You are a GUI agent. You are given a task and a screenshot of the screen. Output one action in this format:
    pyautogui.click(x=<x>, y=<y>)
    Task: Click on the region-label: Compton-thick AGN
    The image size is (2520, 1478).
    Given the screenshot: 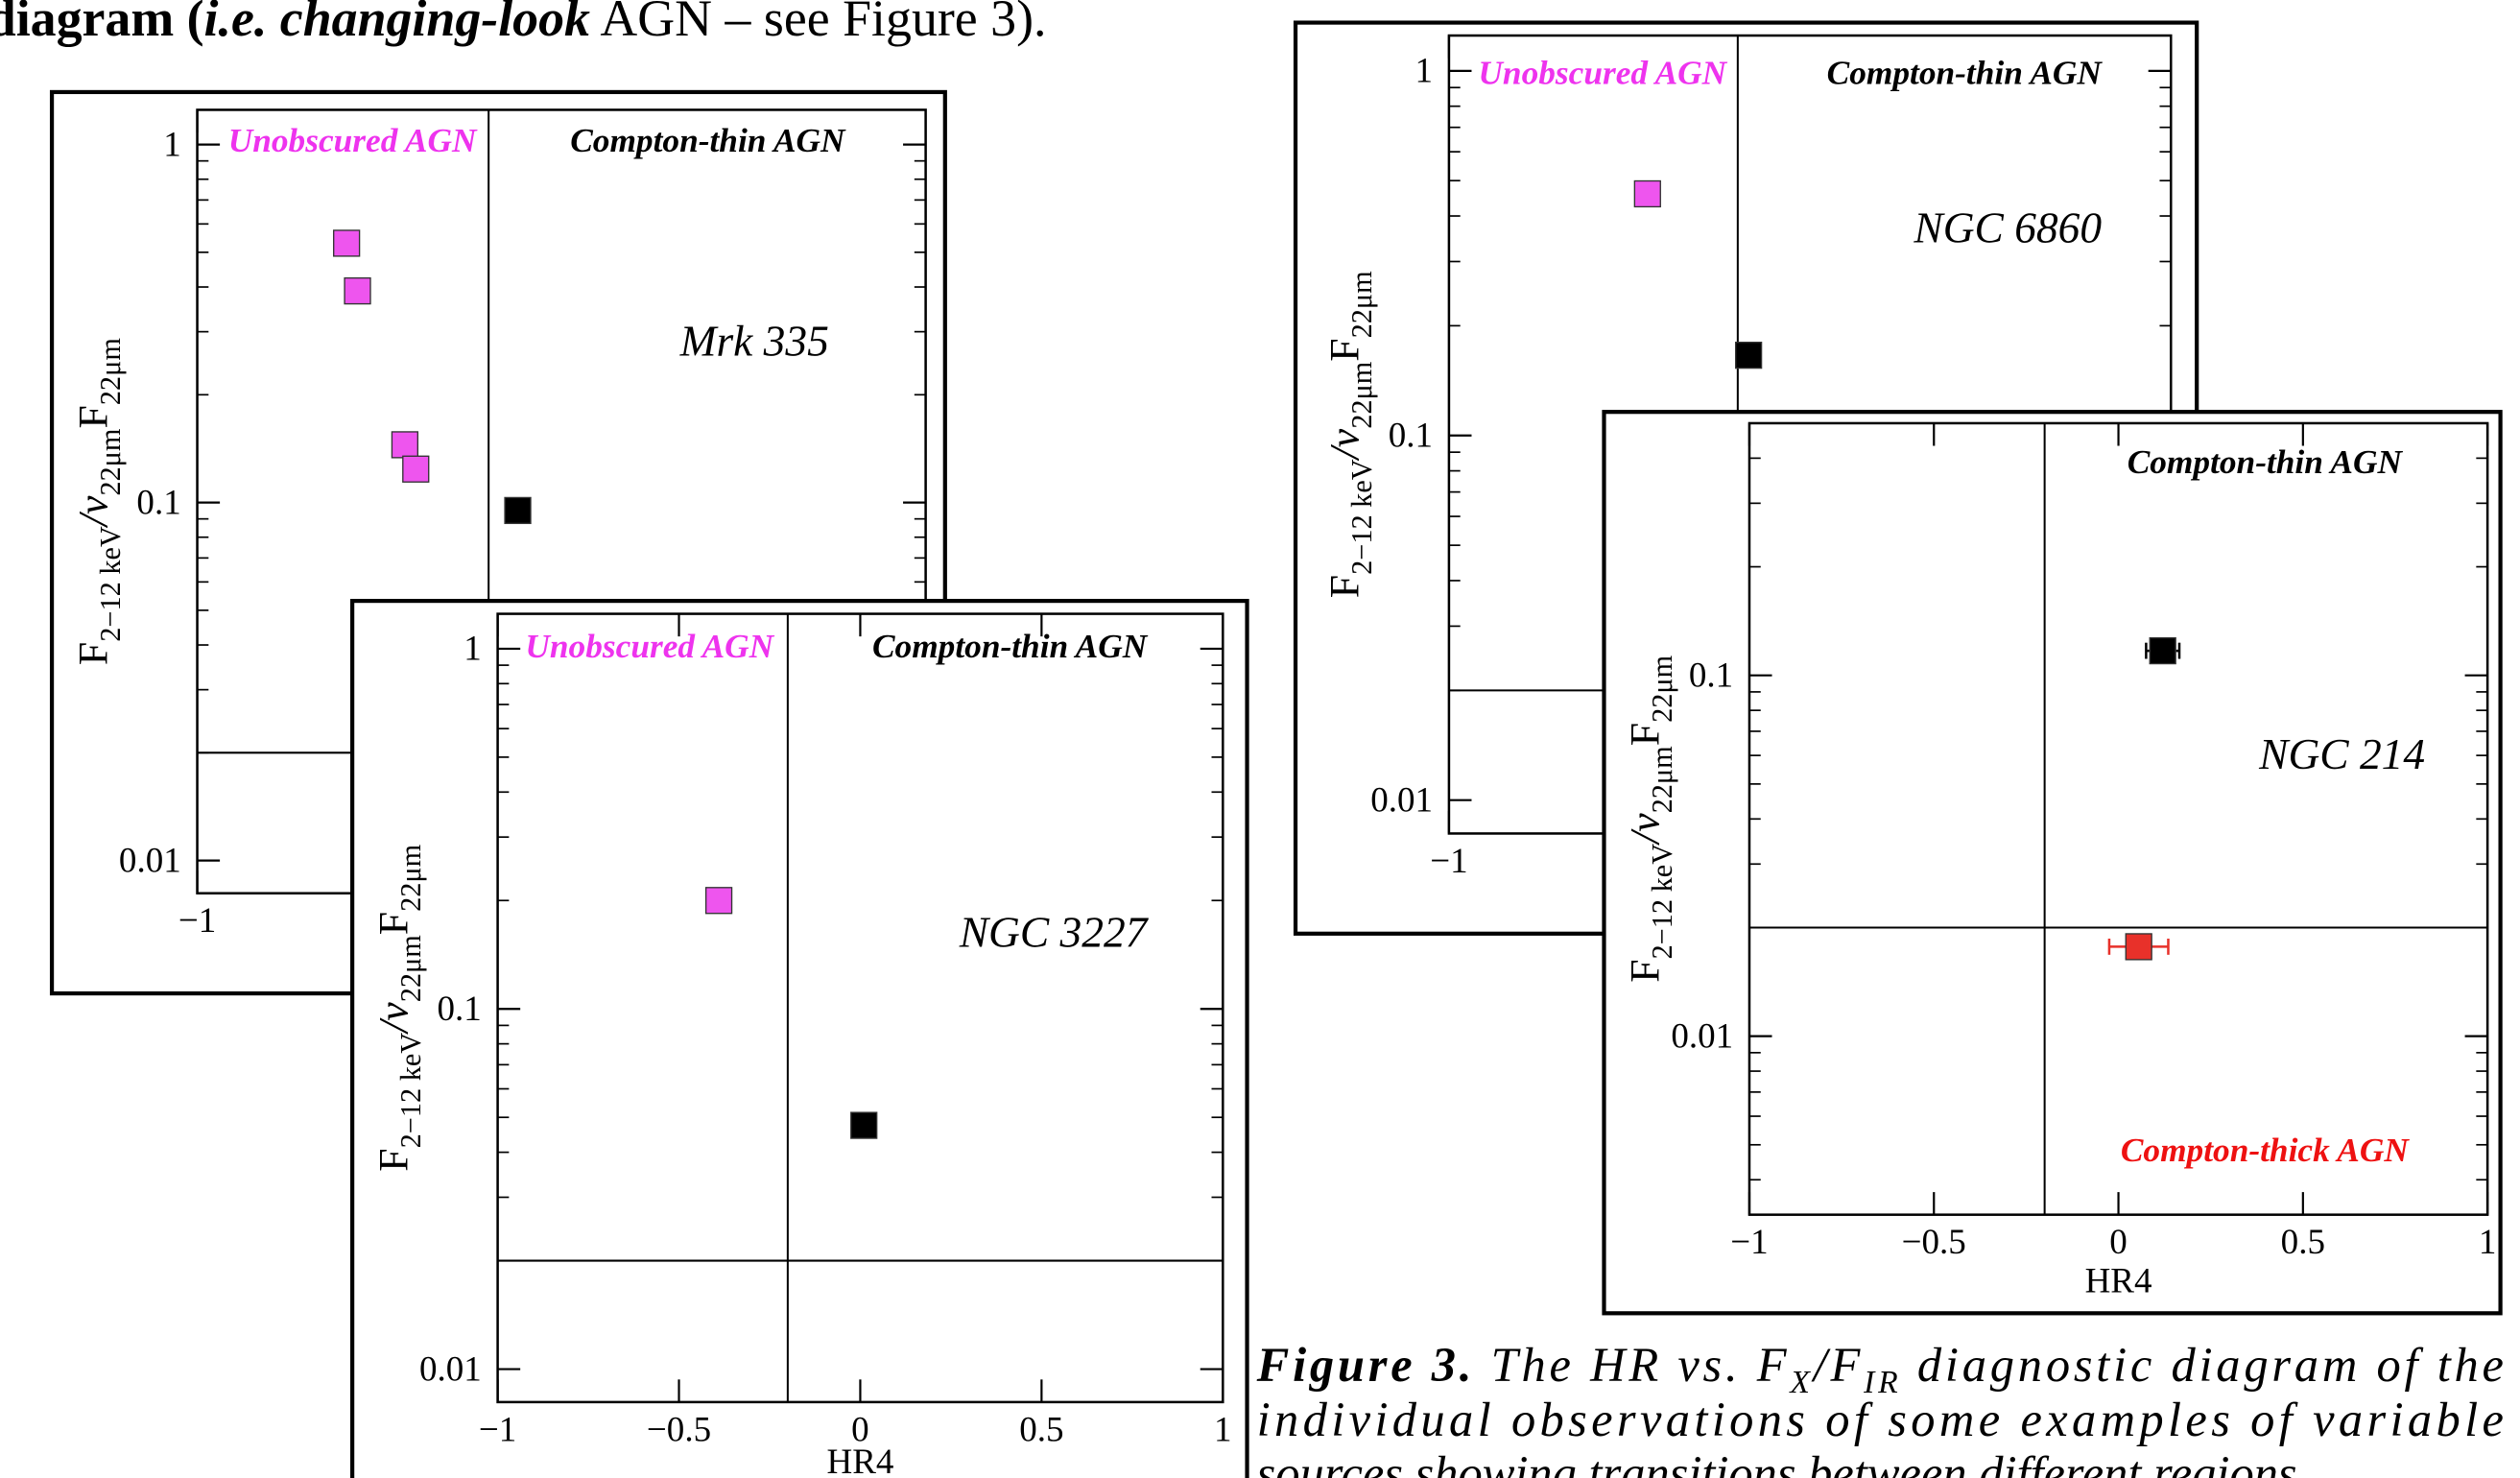 What is the action you would take?
    pyautogui.click(x=2266, y=1150)
    